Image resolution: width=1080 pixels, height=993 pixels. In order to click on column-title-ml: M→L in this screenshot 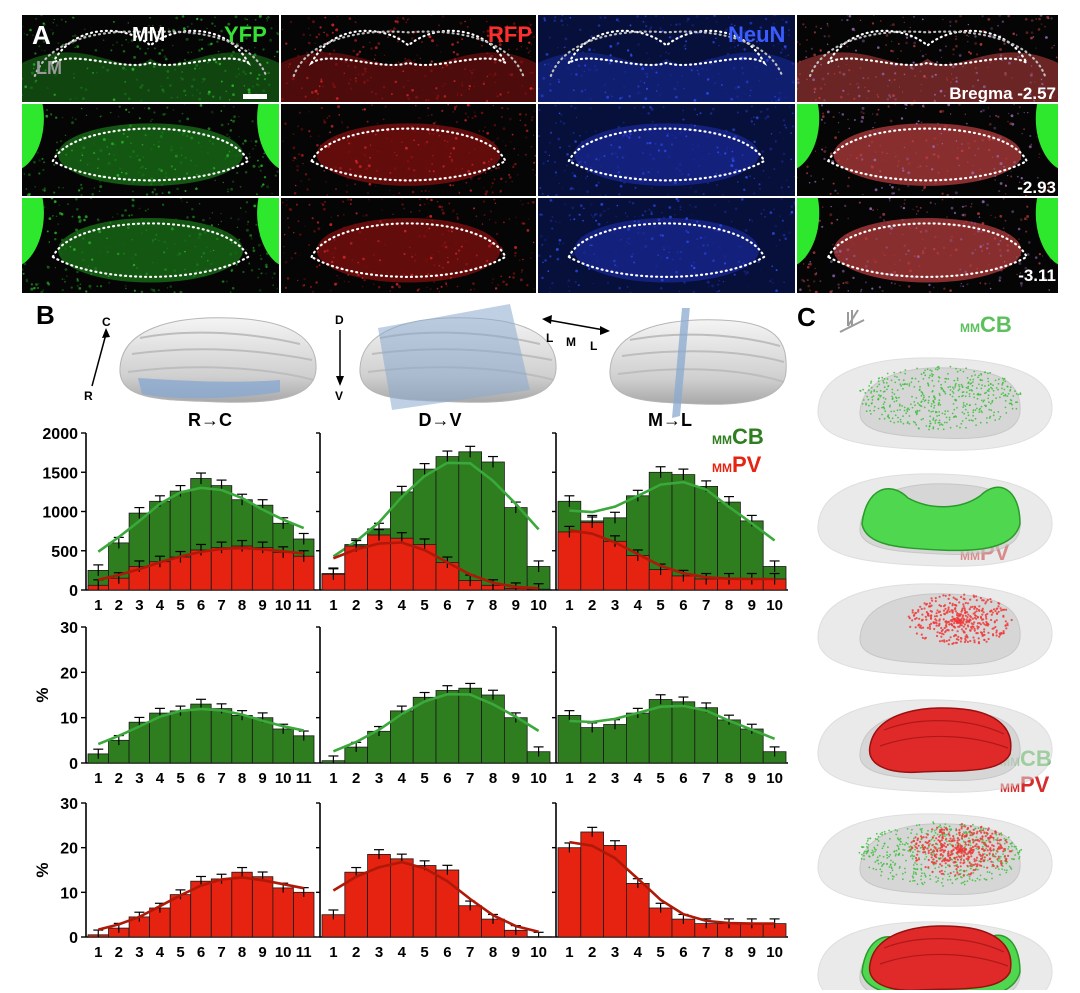, I will do `click(670, 420)`.